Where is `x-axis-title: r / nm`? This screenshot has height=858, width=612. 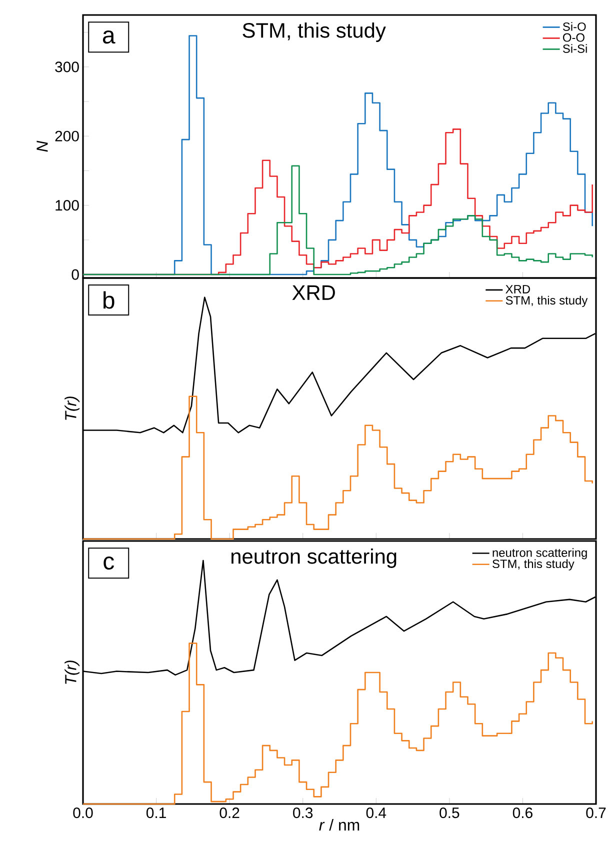 x-axis-title: r / nm is located at coordinates (339, 824).